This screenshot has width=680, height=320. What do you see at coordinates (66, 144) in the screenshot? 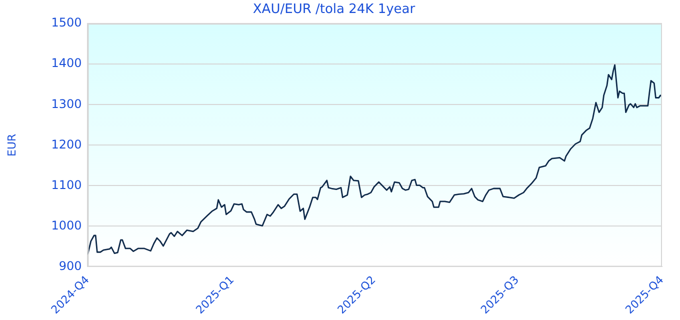
I see `y-tick-label: 1200` at bounding box center [66, 144].